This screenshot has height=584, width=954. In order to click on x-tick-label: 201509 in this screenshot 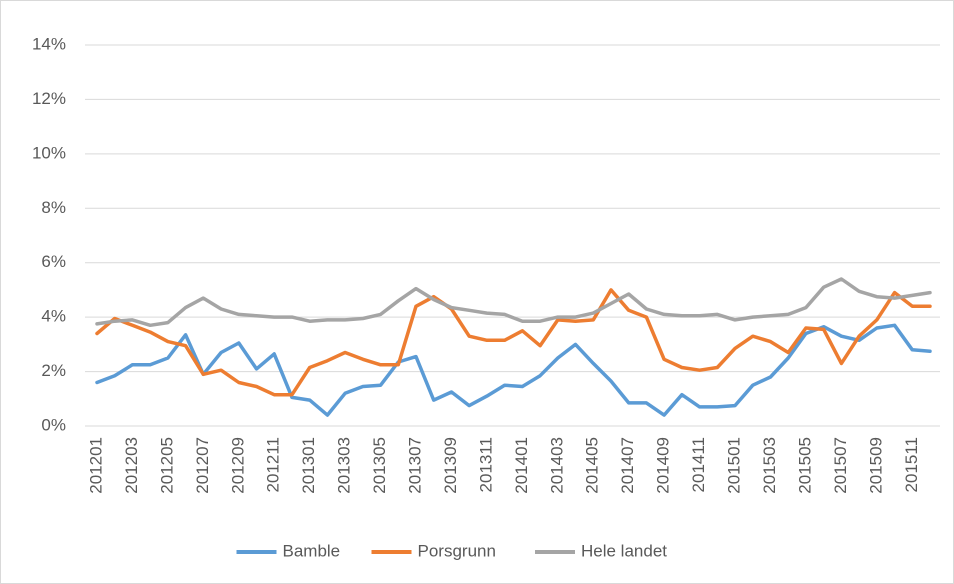, I will do `click(875, 465)`.